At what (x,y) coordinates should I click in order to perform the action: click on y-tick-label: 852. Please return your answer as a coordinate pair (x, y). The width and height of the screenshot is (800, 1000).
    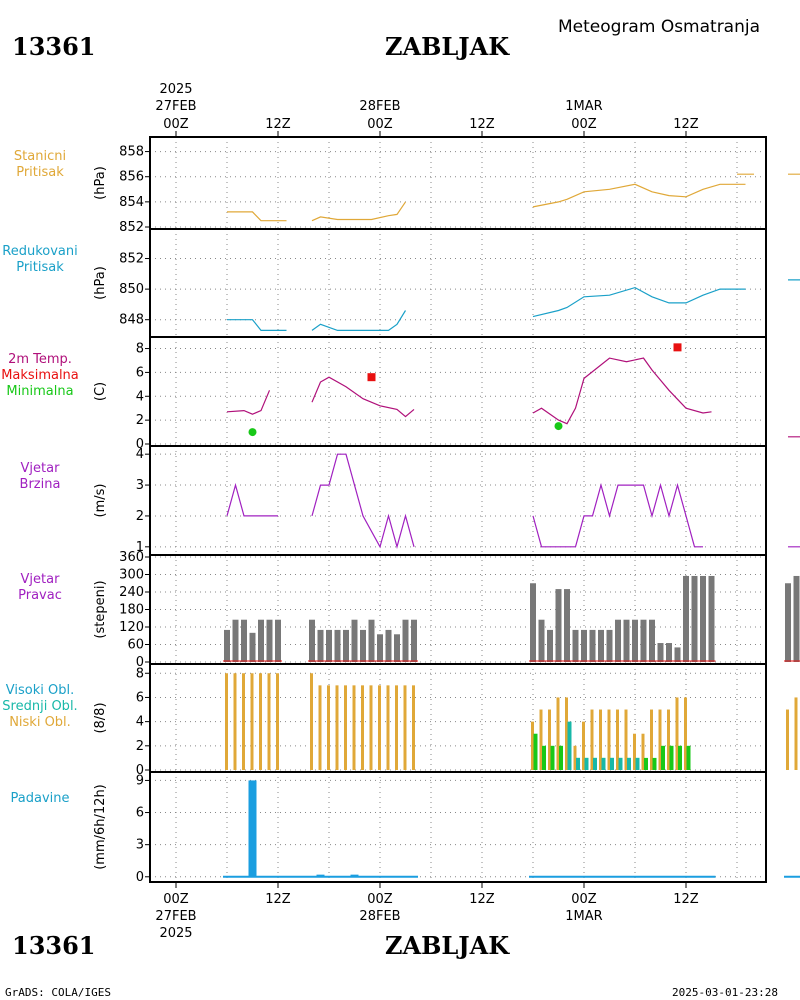
    Looking at the image, I should click on (131, 259).